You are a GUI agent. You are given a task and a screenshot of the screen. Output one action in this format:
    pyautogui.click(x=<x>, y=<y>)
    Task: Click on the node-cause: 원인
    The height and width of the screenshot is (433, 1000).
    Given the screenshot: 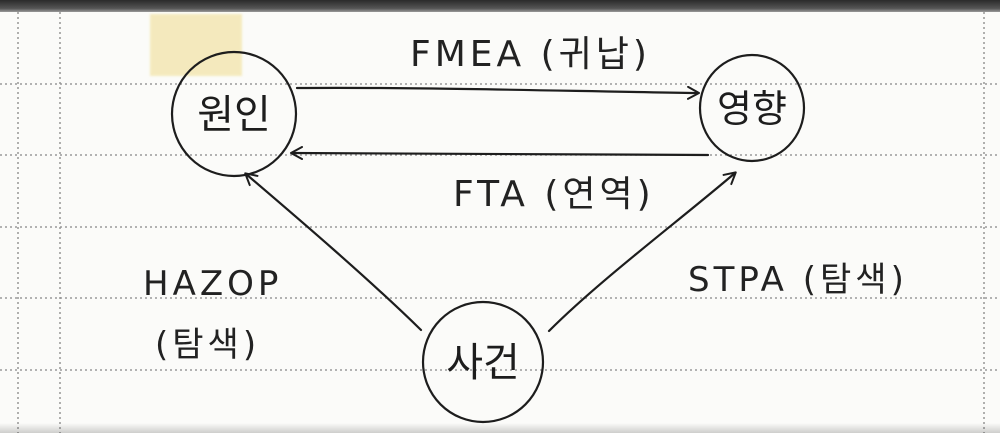 What is the action you would take?
    pyautogui.click(x=234, y=114)
    